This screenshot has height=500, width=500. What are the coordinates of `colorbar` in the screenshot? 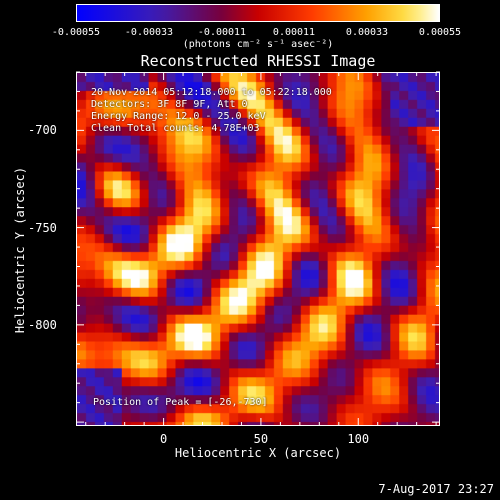 It's located at (258, 13).